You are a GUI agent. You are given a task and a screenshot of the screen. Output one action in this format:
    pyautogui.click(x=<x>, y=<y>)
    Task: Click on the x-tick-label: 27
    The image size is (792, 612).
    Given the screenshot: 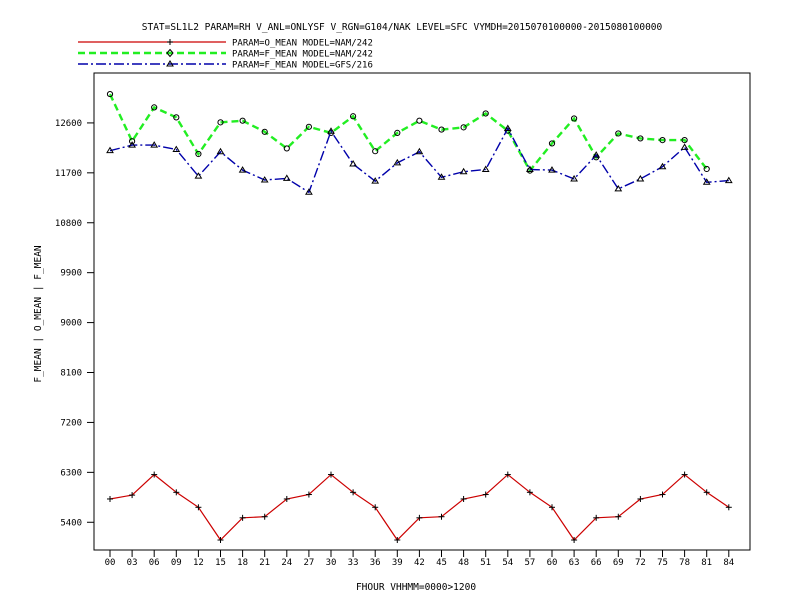 What is the action you would take?
    pyautogui.click(x=308, y=563)
    